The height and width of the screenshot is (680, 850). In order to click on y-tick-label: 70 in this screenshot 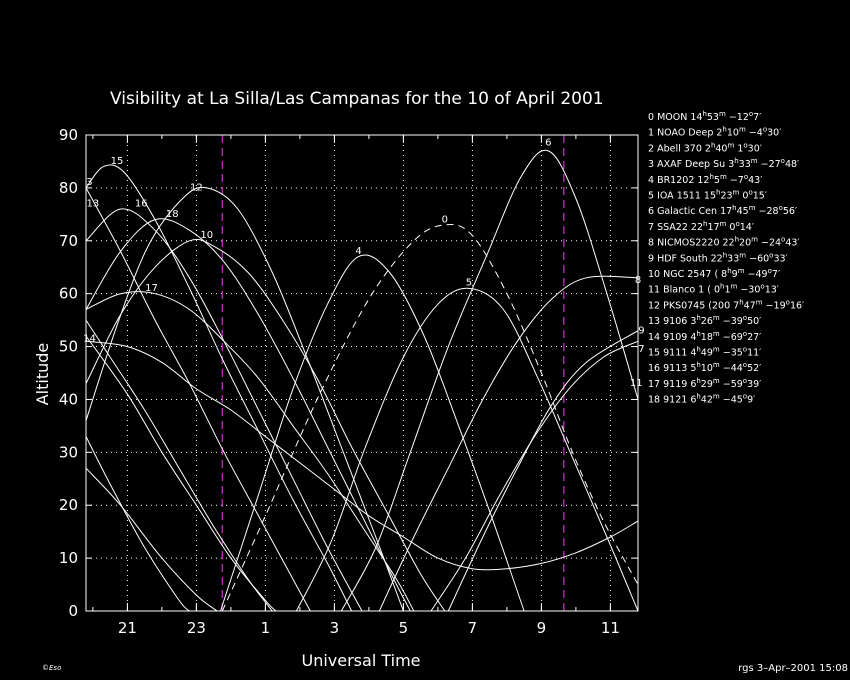, I will do `click(68, 241)`.